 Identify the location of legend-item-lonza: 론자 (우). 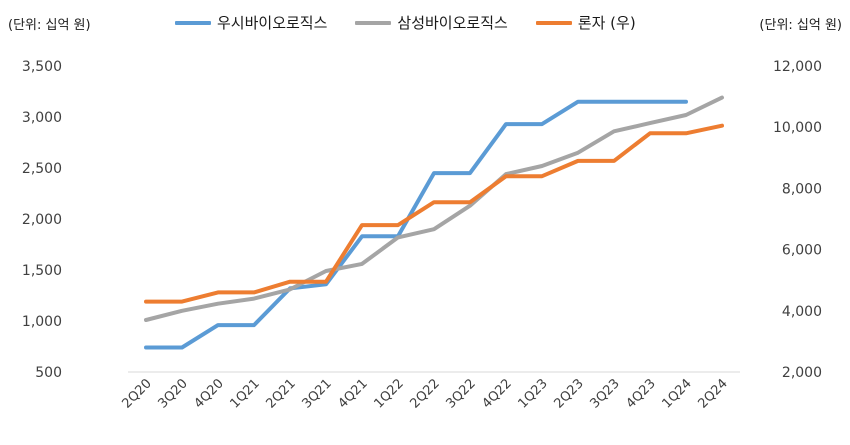
(585, 22).